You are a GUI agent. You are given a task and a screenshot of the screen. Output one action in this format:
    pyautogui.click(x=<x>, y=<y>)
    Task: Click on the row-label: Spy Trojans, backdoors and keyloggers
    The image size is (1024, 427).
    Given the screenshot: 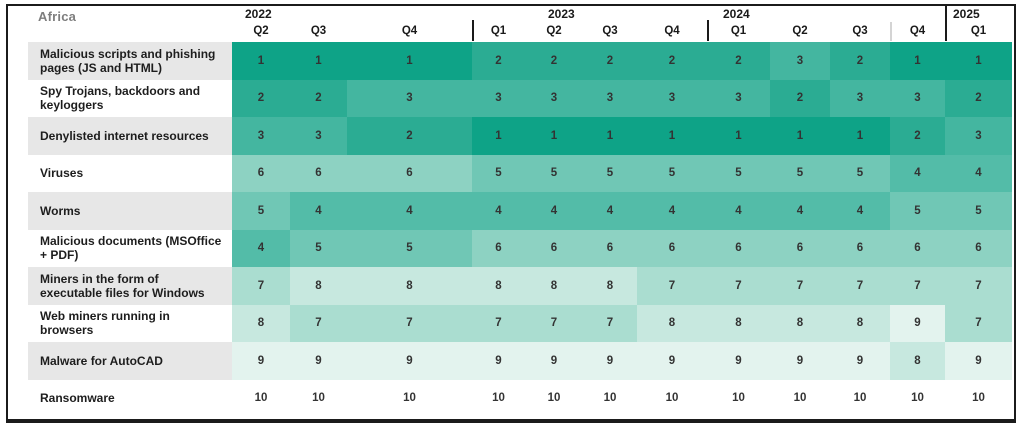 What is the action you would take?
    pyautogui.click(x=130, y=98)
    